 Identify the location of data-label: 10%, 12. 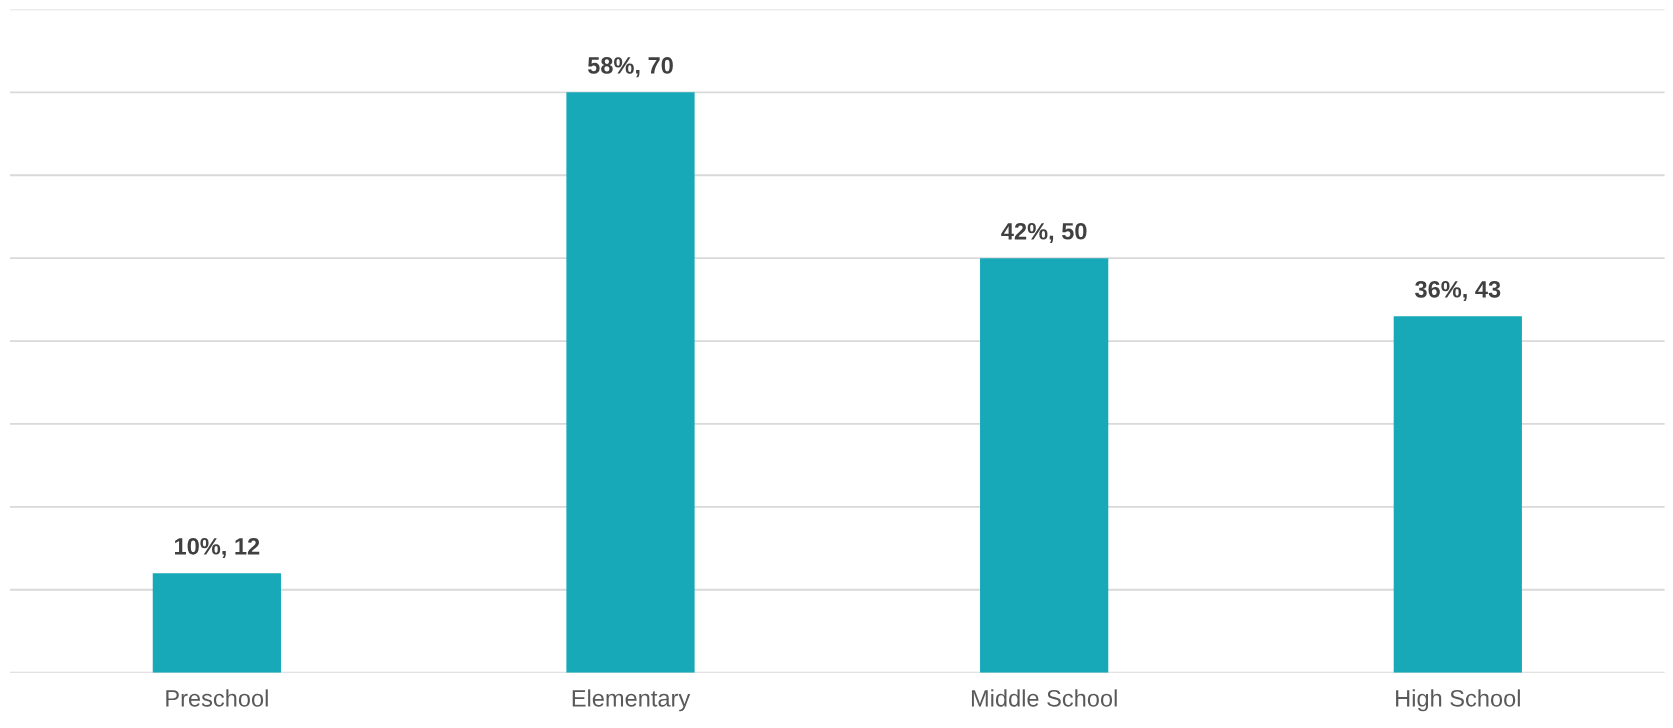
(217, 548).